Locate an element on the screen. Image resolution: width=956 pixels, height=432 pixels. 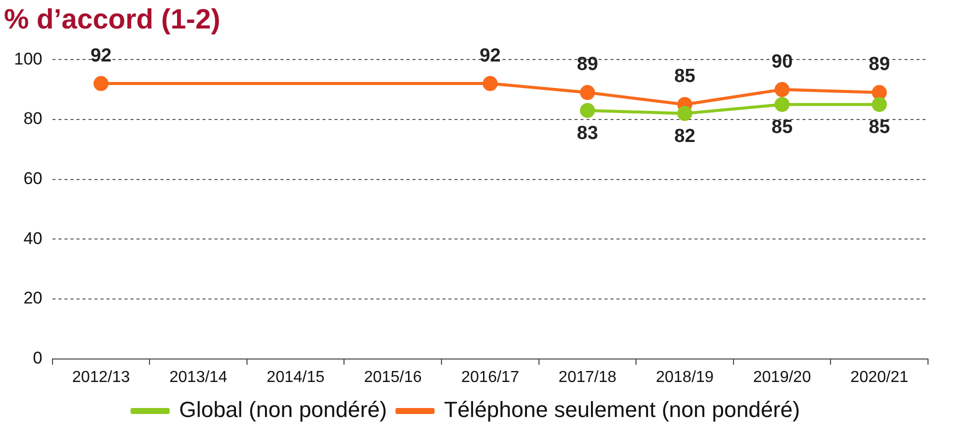
x-tick-label: 2013/14 is located at coordinates (198, 377).